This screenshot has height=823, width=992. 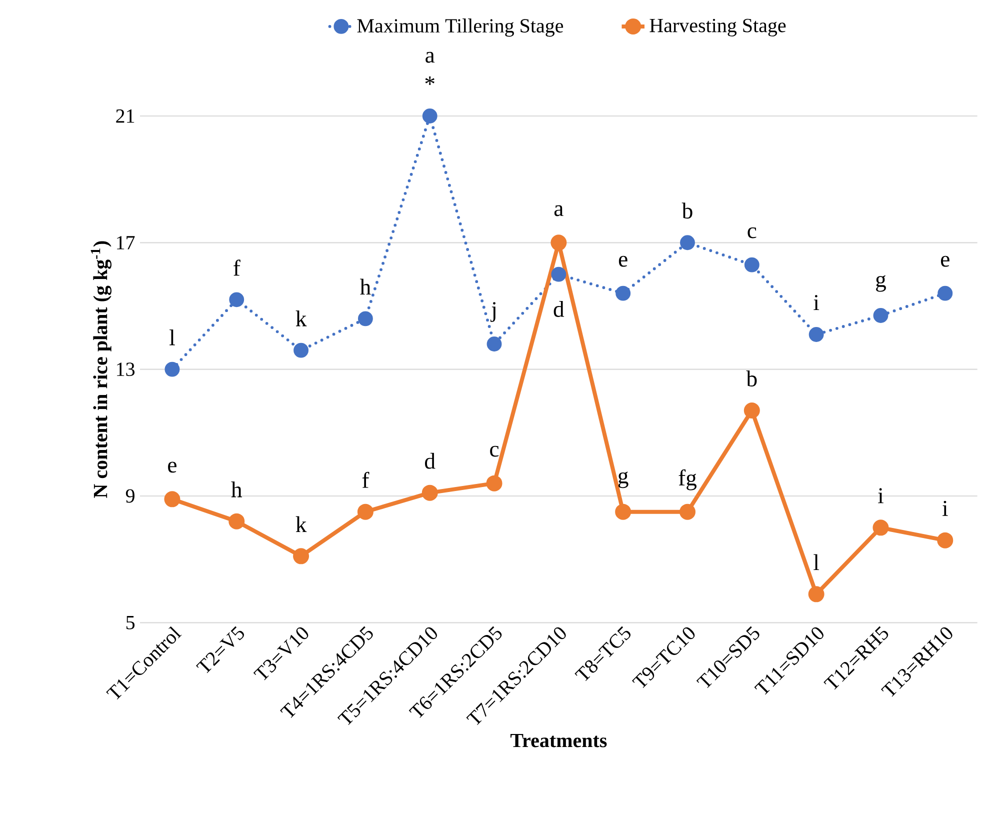 I want to click on y-axis-title: N content in rice plant (g kg$^{-1}$), so click(x=101, y=369).